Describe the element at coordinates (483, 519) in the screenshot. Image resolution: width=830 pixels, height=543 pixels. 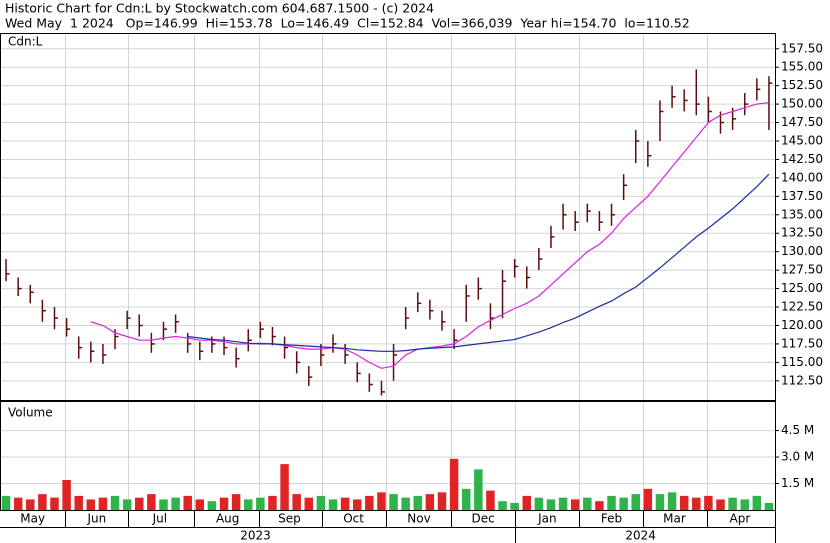
I see `x-tick-label: Dec` at that location.